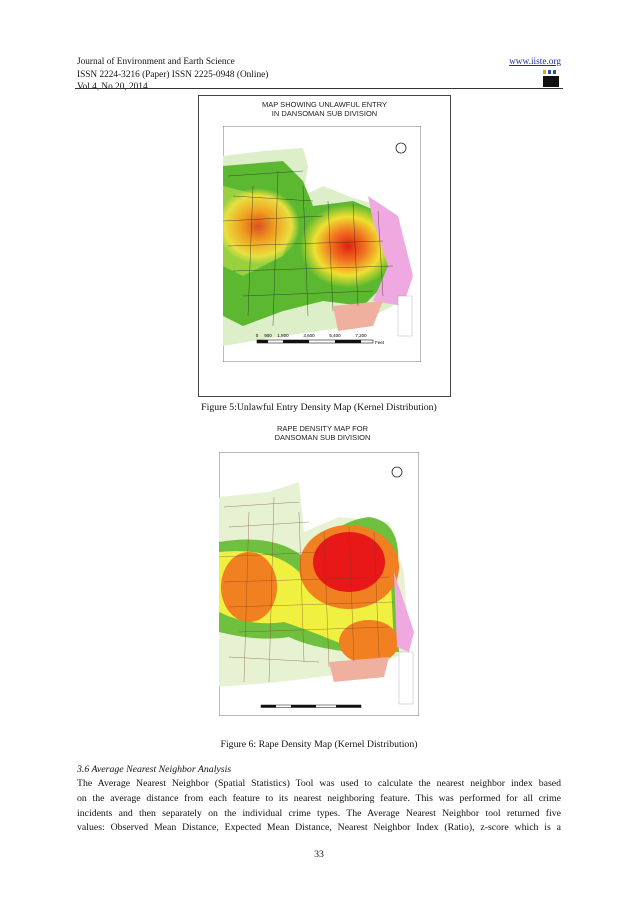 The height and width of the screenshot is (903, 638). Describe the element at coordinates (551, 78) in the screenshot. I see `iiste-logo` at that location.